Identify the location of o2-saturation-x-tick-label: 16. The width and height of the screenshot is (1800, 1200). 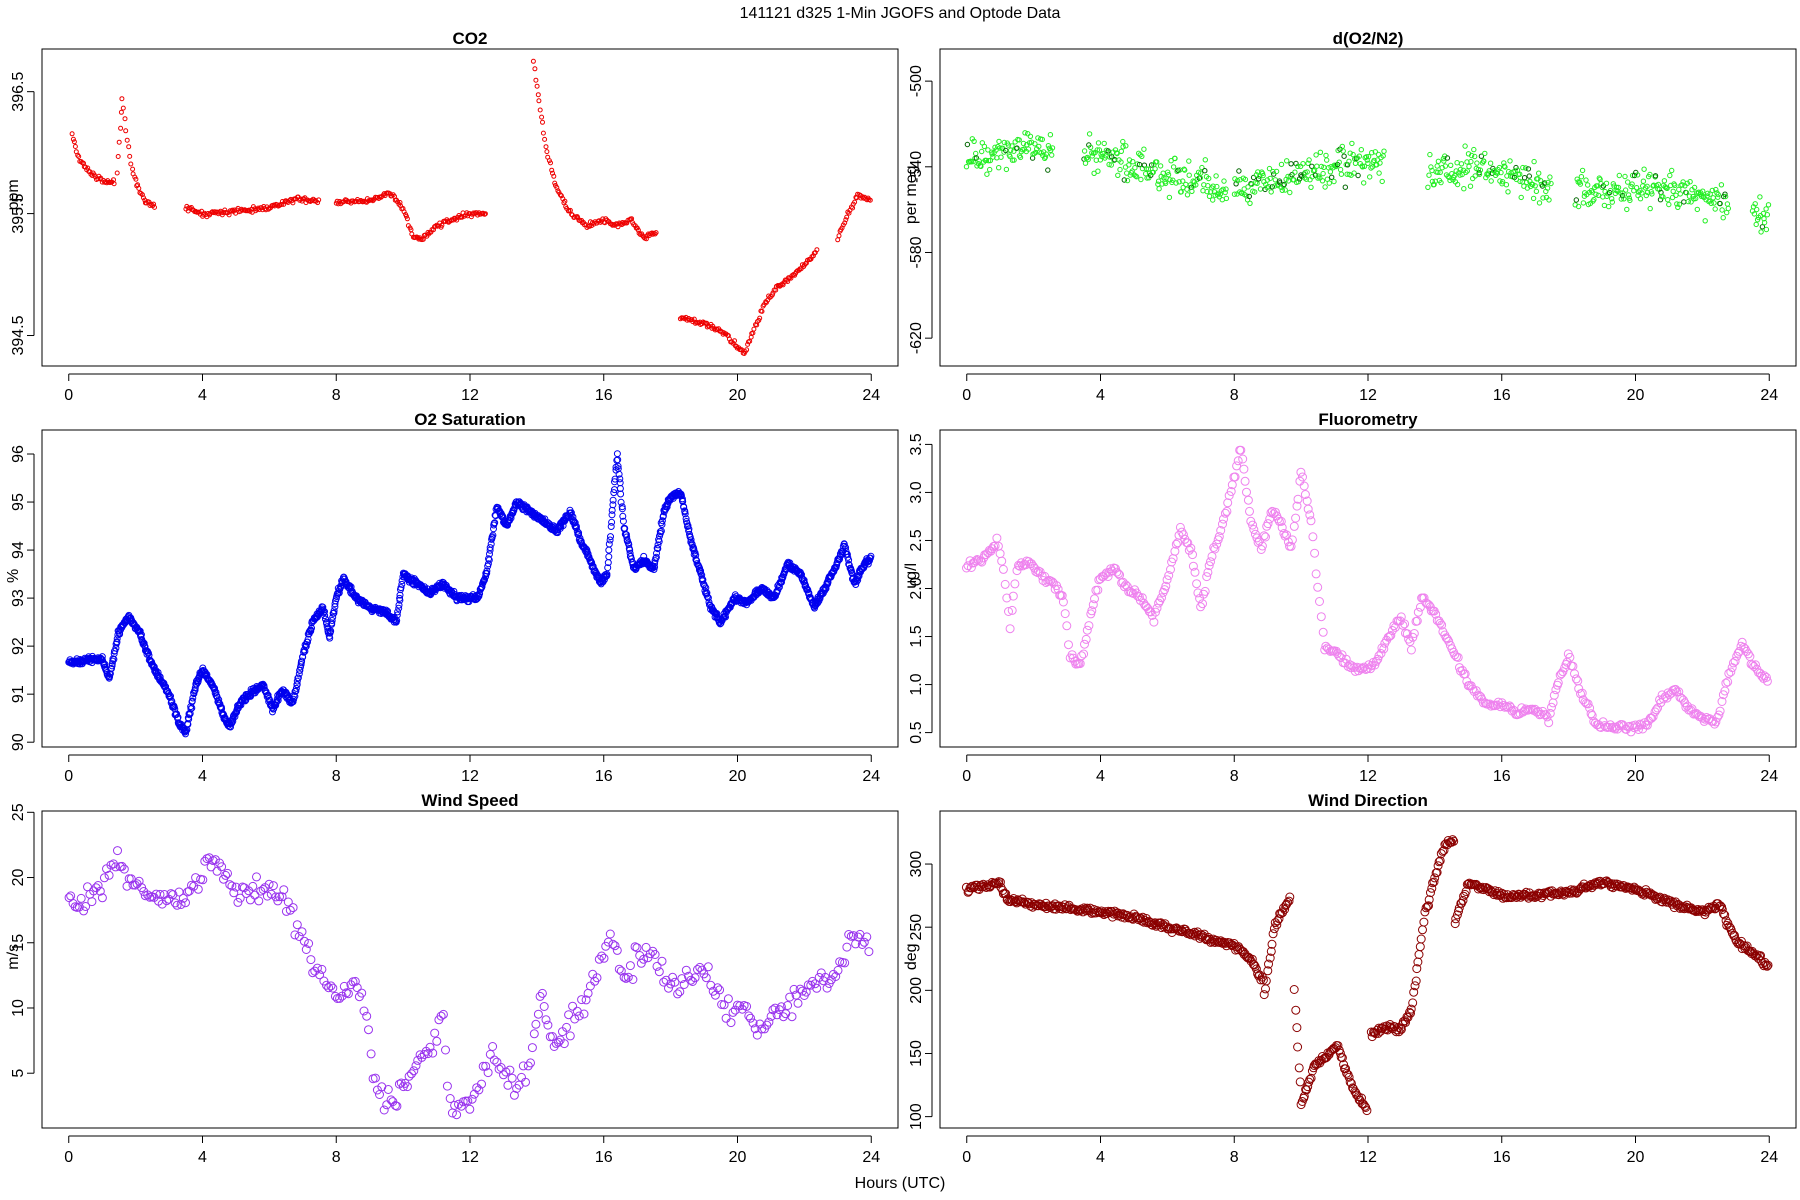
(604, 776).